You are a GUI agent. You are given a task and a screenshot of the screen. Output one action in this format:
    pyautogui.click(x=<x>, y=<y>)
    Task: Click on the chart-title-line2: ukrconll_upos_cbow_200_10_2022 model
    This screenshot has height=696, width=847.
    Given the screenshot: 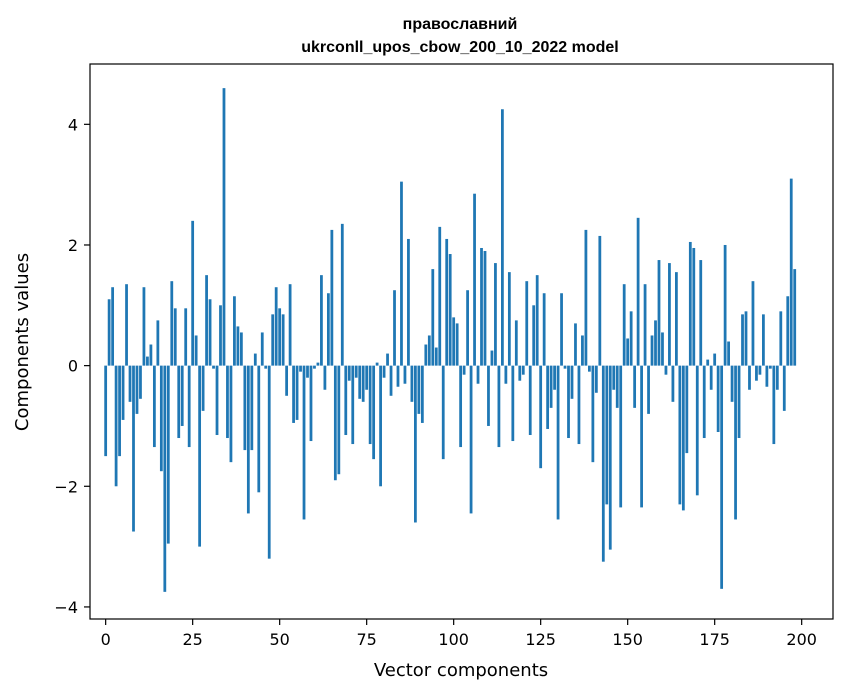 What is the action you would take?
    pyautogui.click(x=459, y=47)
    